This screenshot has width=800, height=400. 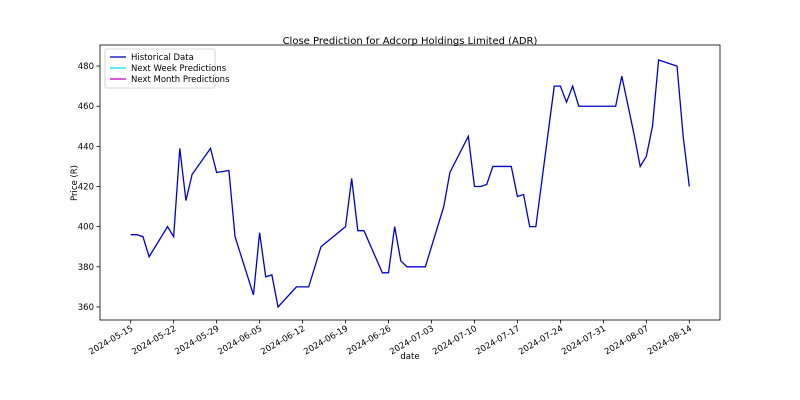 I want to click on y-tick-label: 380, so click(x=86, y=268).